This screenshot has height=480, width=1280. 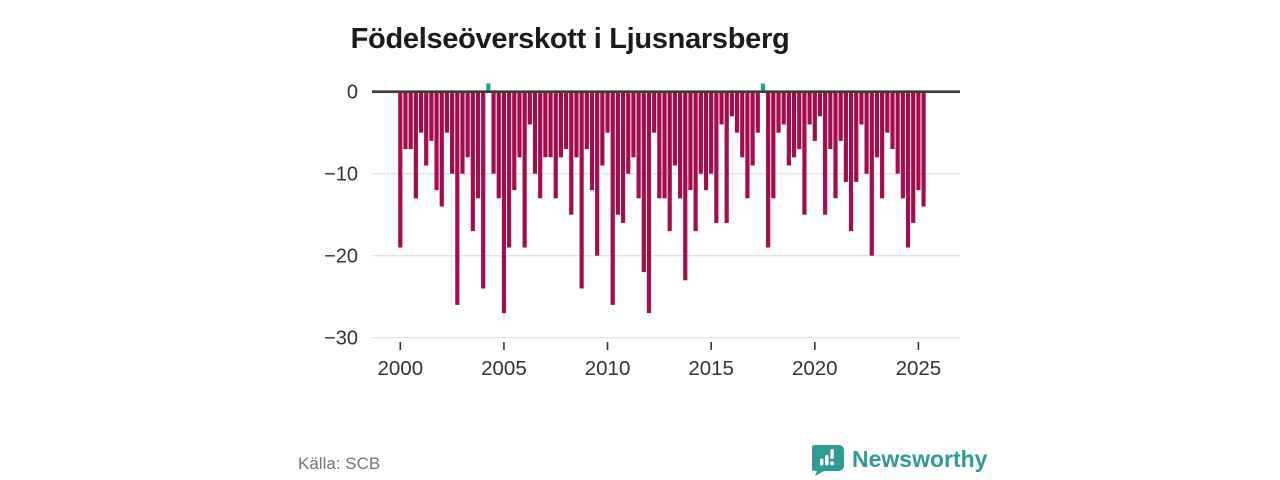 I want to click on y-tick-label: −20, so click(x=341, y=257).